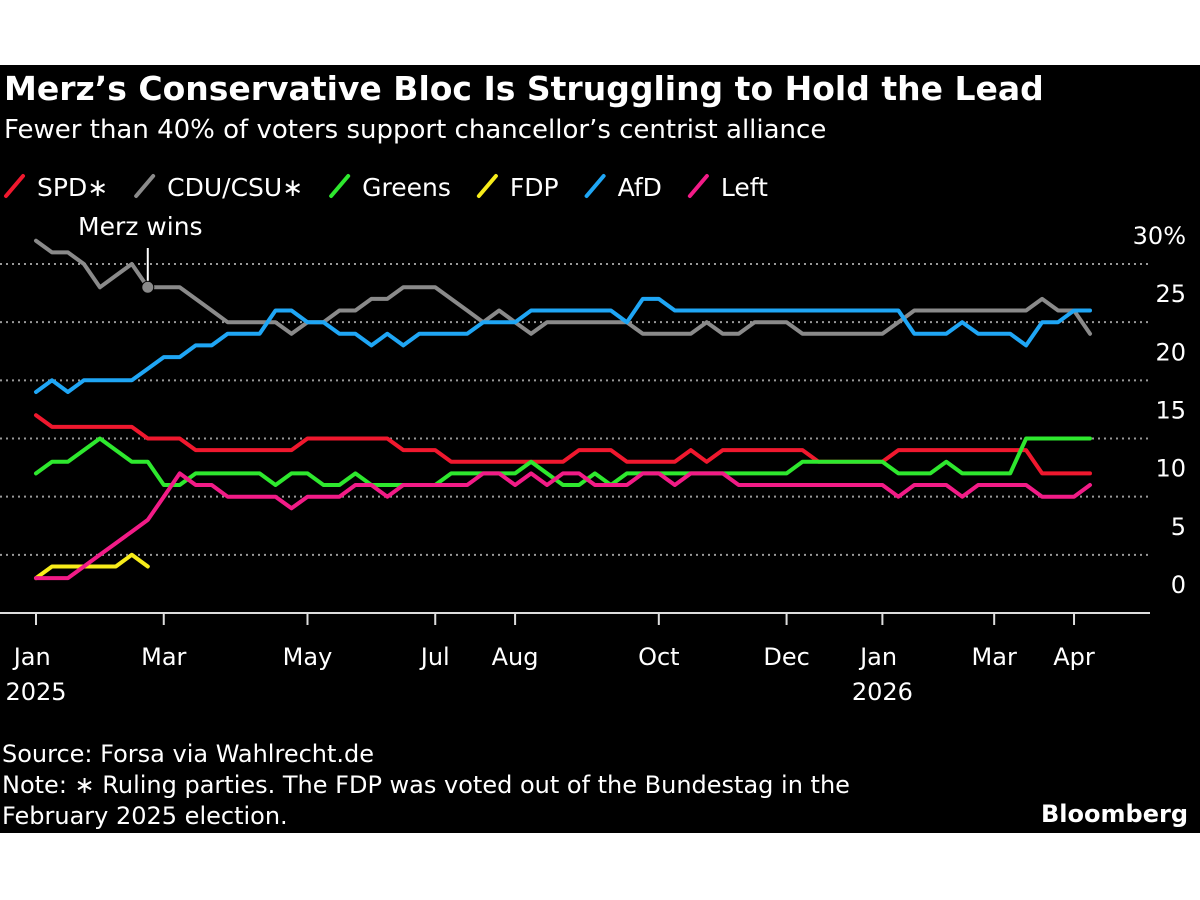 This screenshot has height=900, width=1200. Describe the element at coordinates (534, 187) in the screenshot. I see `legend-label: FDP` at that location.